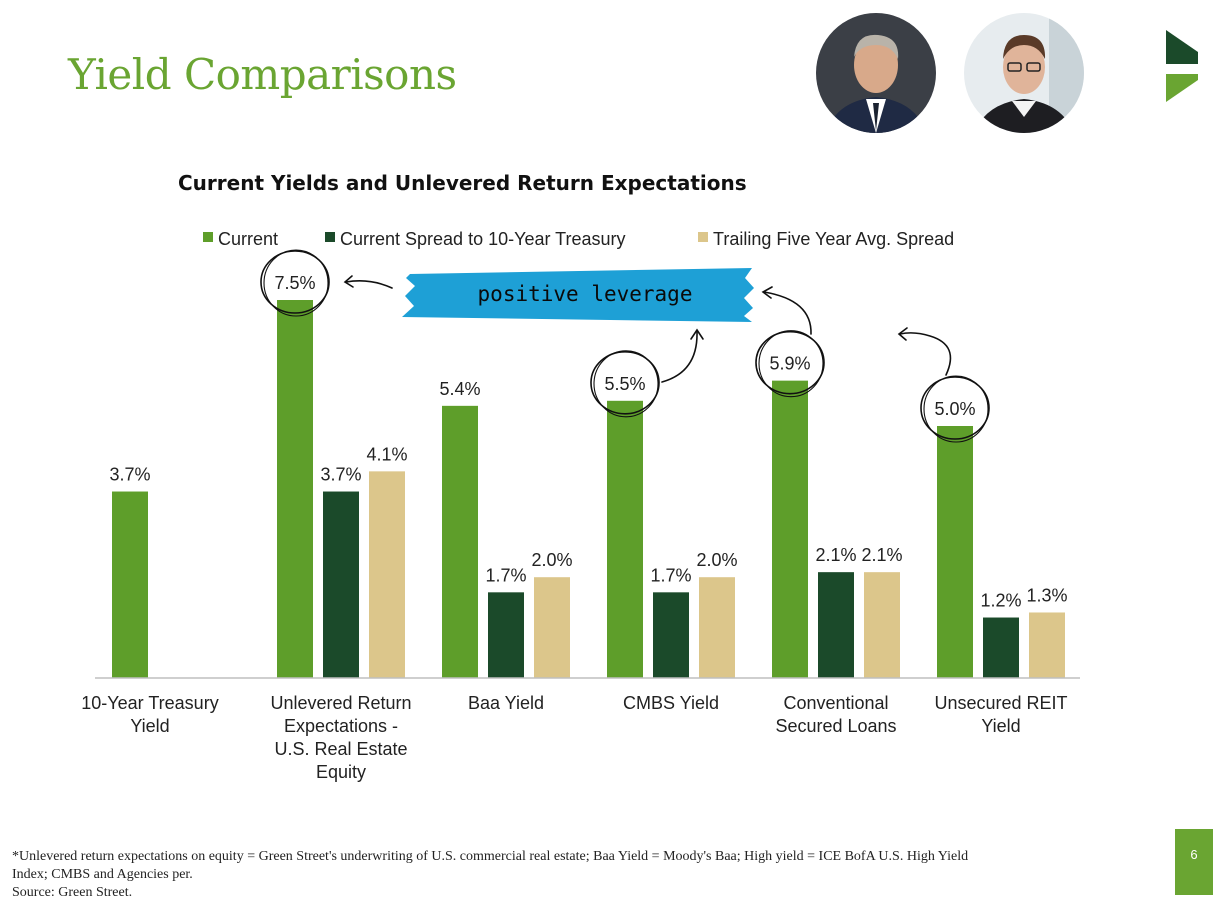  What do you see at coordinates (679, 357) in the screenshot?
I see `arrow-from-cmbs` at bounding box center [679, 357].